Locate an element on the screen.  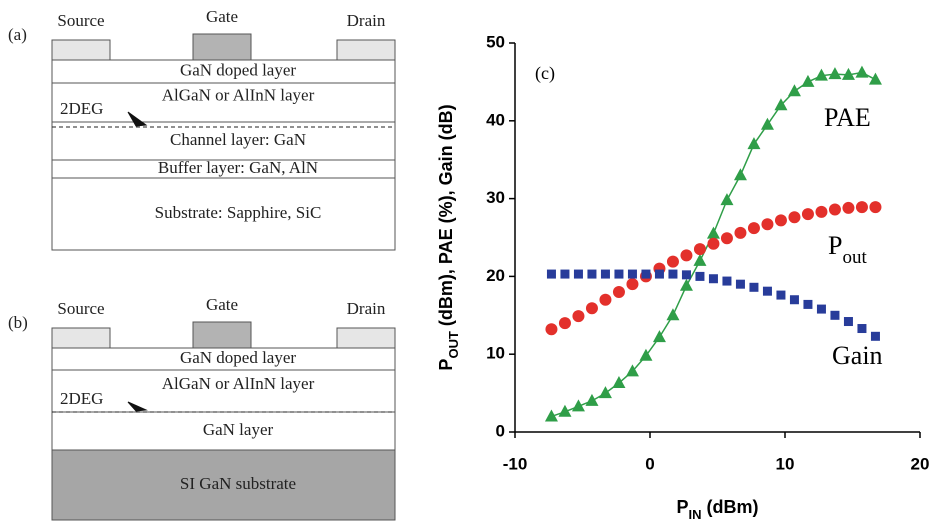
y-tick-label: 20 is located at coordinates (495, 275).